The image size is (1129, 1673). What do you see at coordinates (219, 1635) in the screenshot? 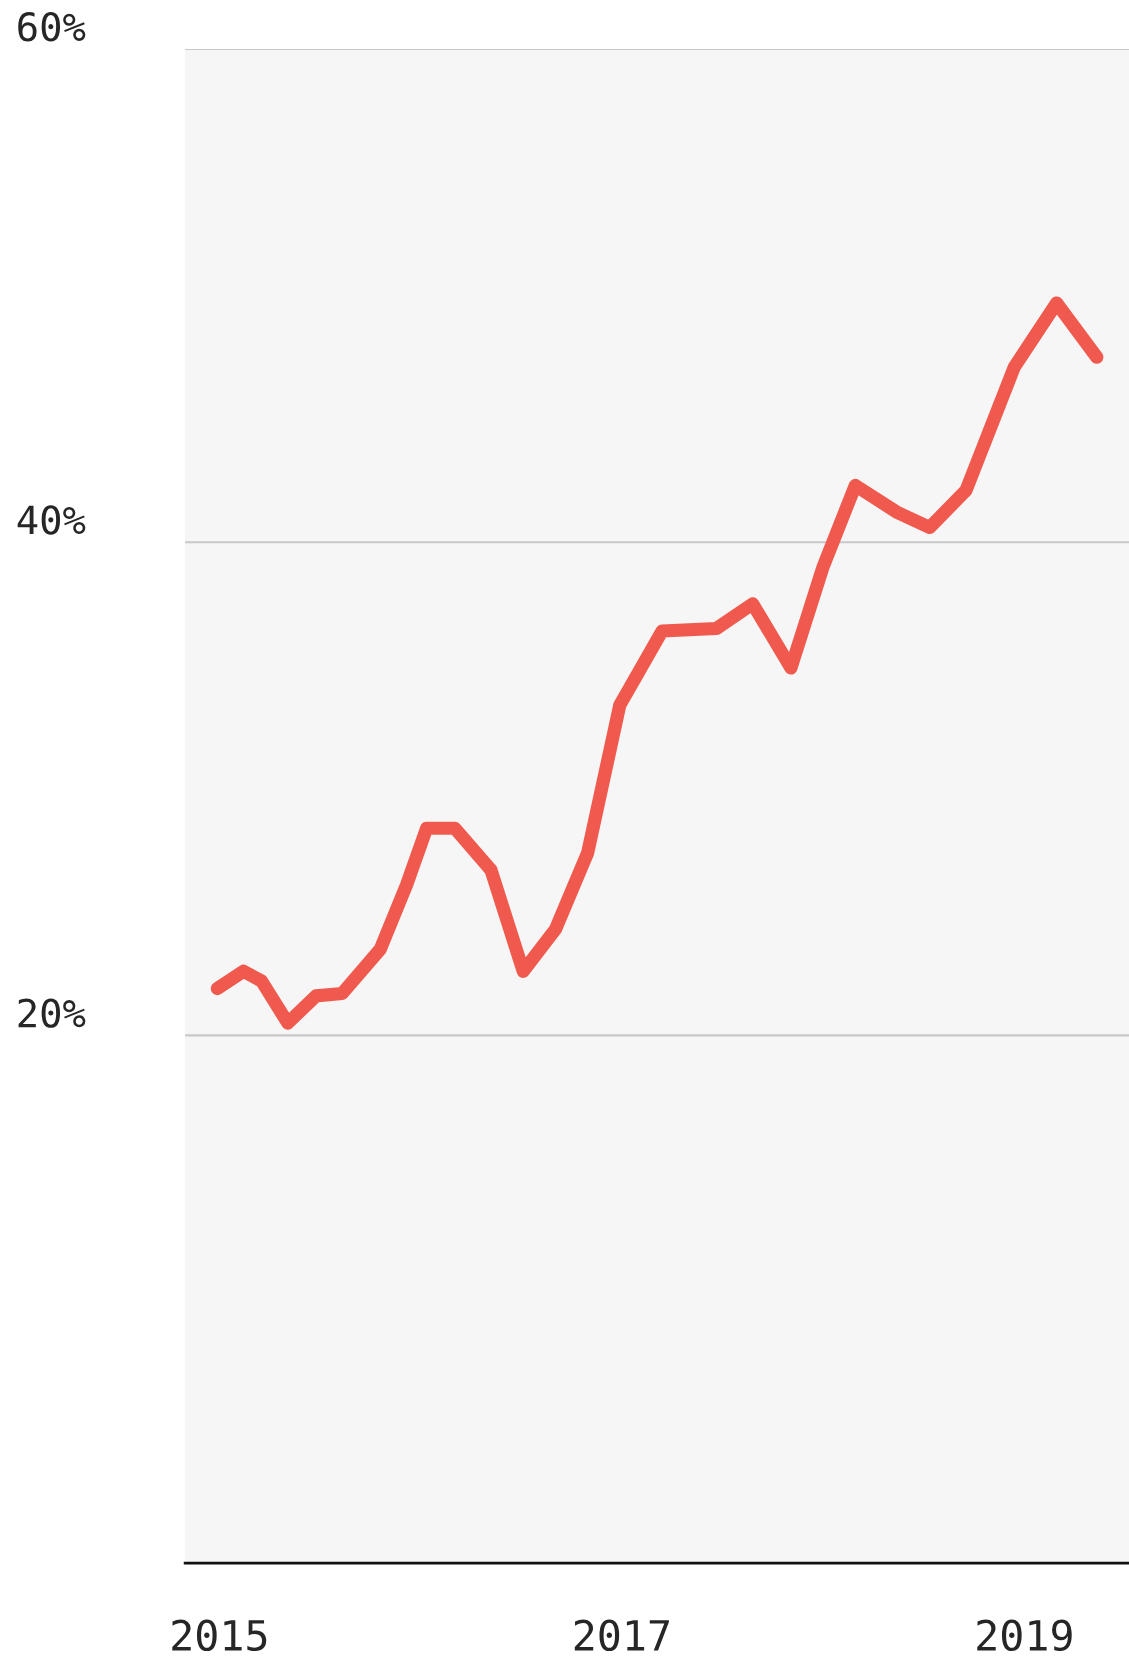
I see `x-tick-label: 2015` at bounding box center [219, 1635].